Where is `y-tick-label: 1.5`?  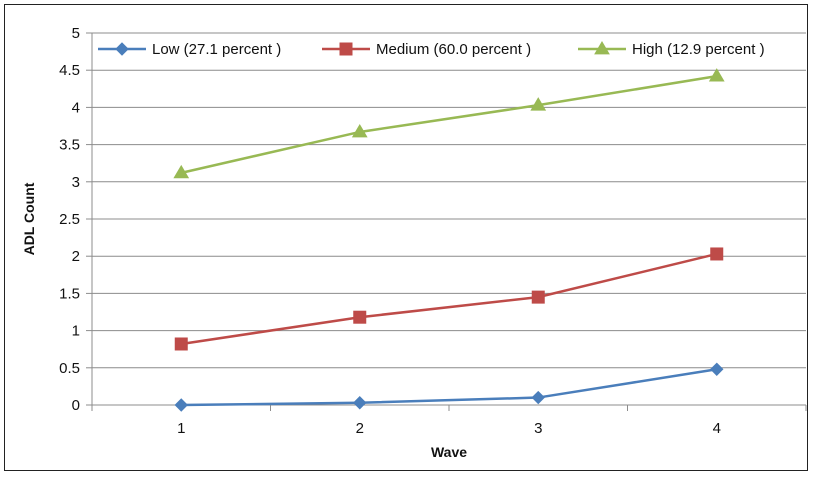 y-tick-label: 1.5 is located at coordinates (69, 293).